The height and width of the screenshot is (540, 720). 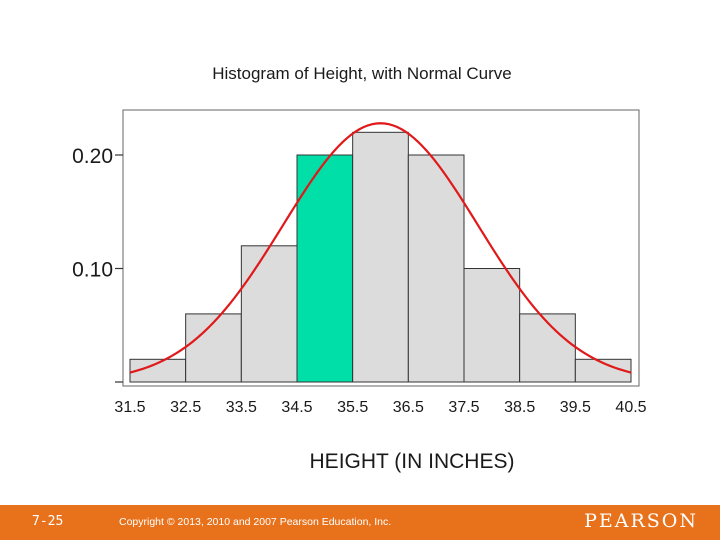 I want to click on x-tick-label: 35.5, so click(x=352, y=407).